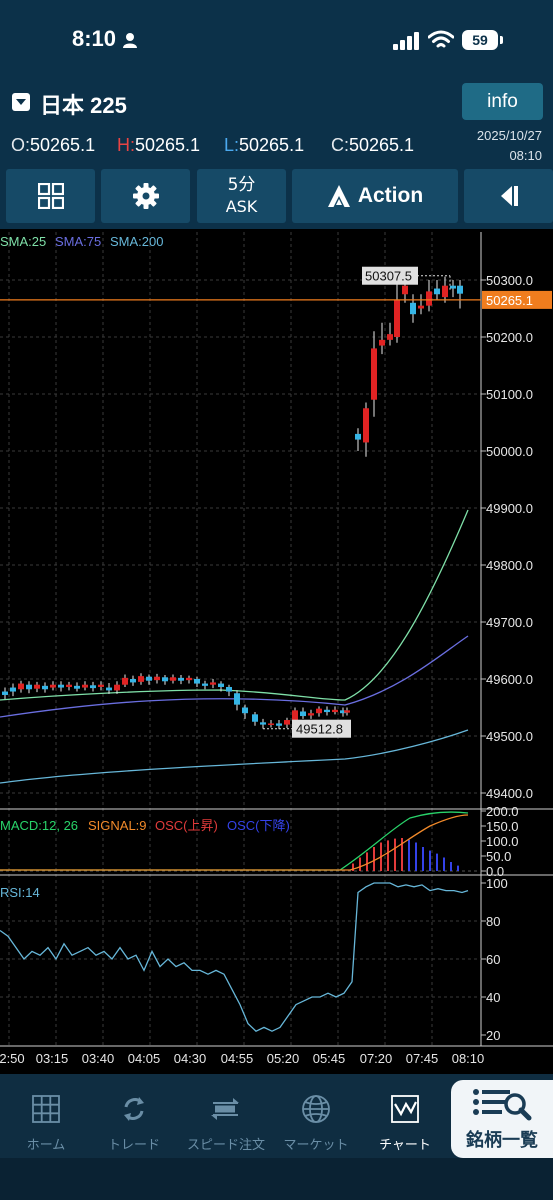 Image resolution: width=553 pixels, height=1200 pixels. Describe the element at coordinates (509, 565) in the screenshot. I see `price-axis-label: 49800.0` at that location.